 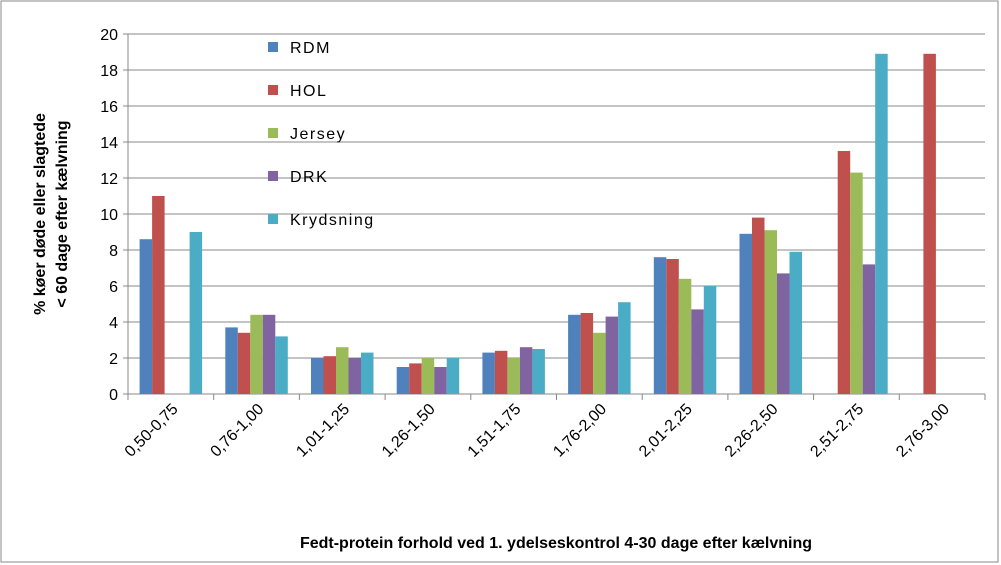 What do you see at coordinates (308, 91) in the screenshot?
I see `legend-label: HOL` at bounding box center [308, 91].